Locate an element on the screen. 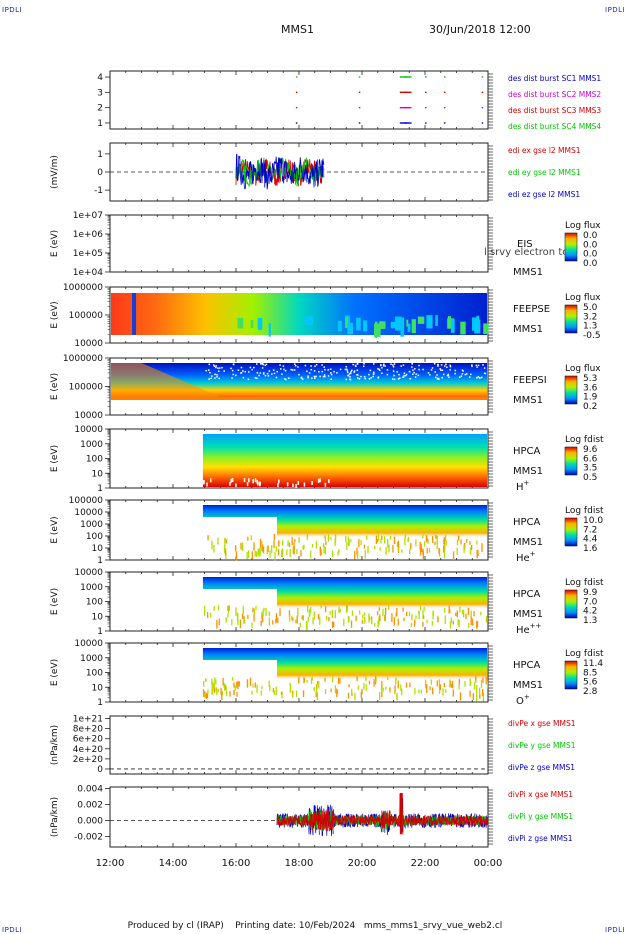 The image size is (630, 934). legend-entry: divPe z gse MMS1 is located at coordinates (541, 767).